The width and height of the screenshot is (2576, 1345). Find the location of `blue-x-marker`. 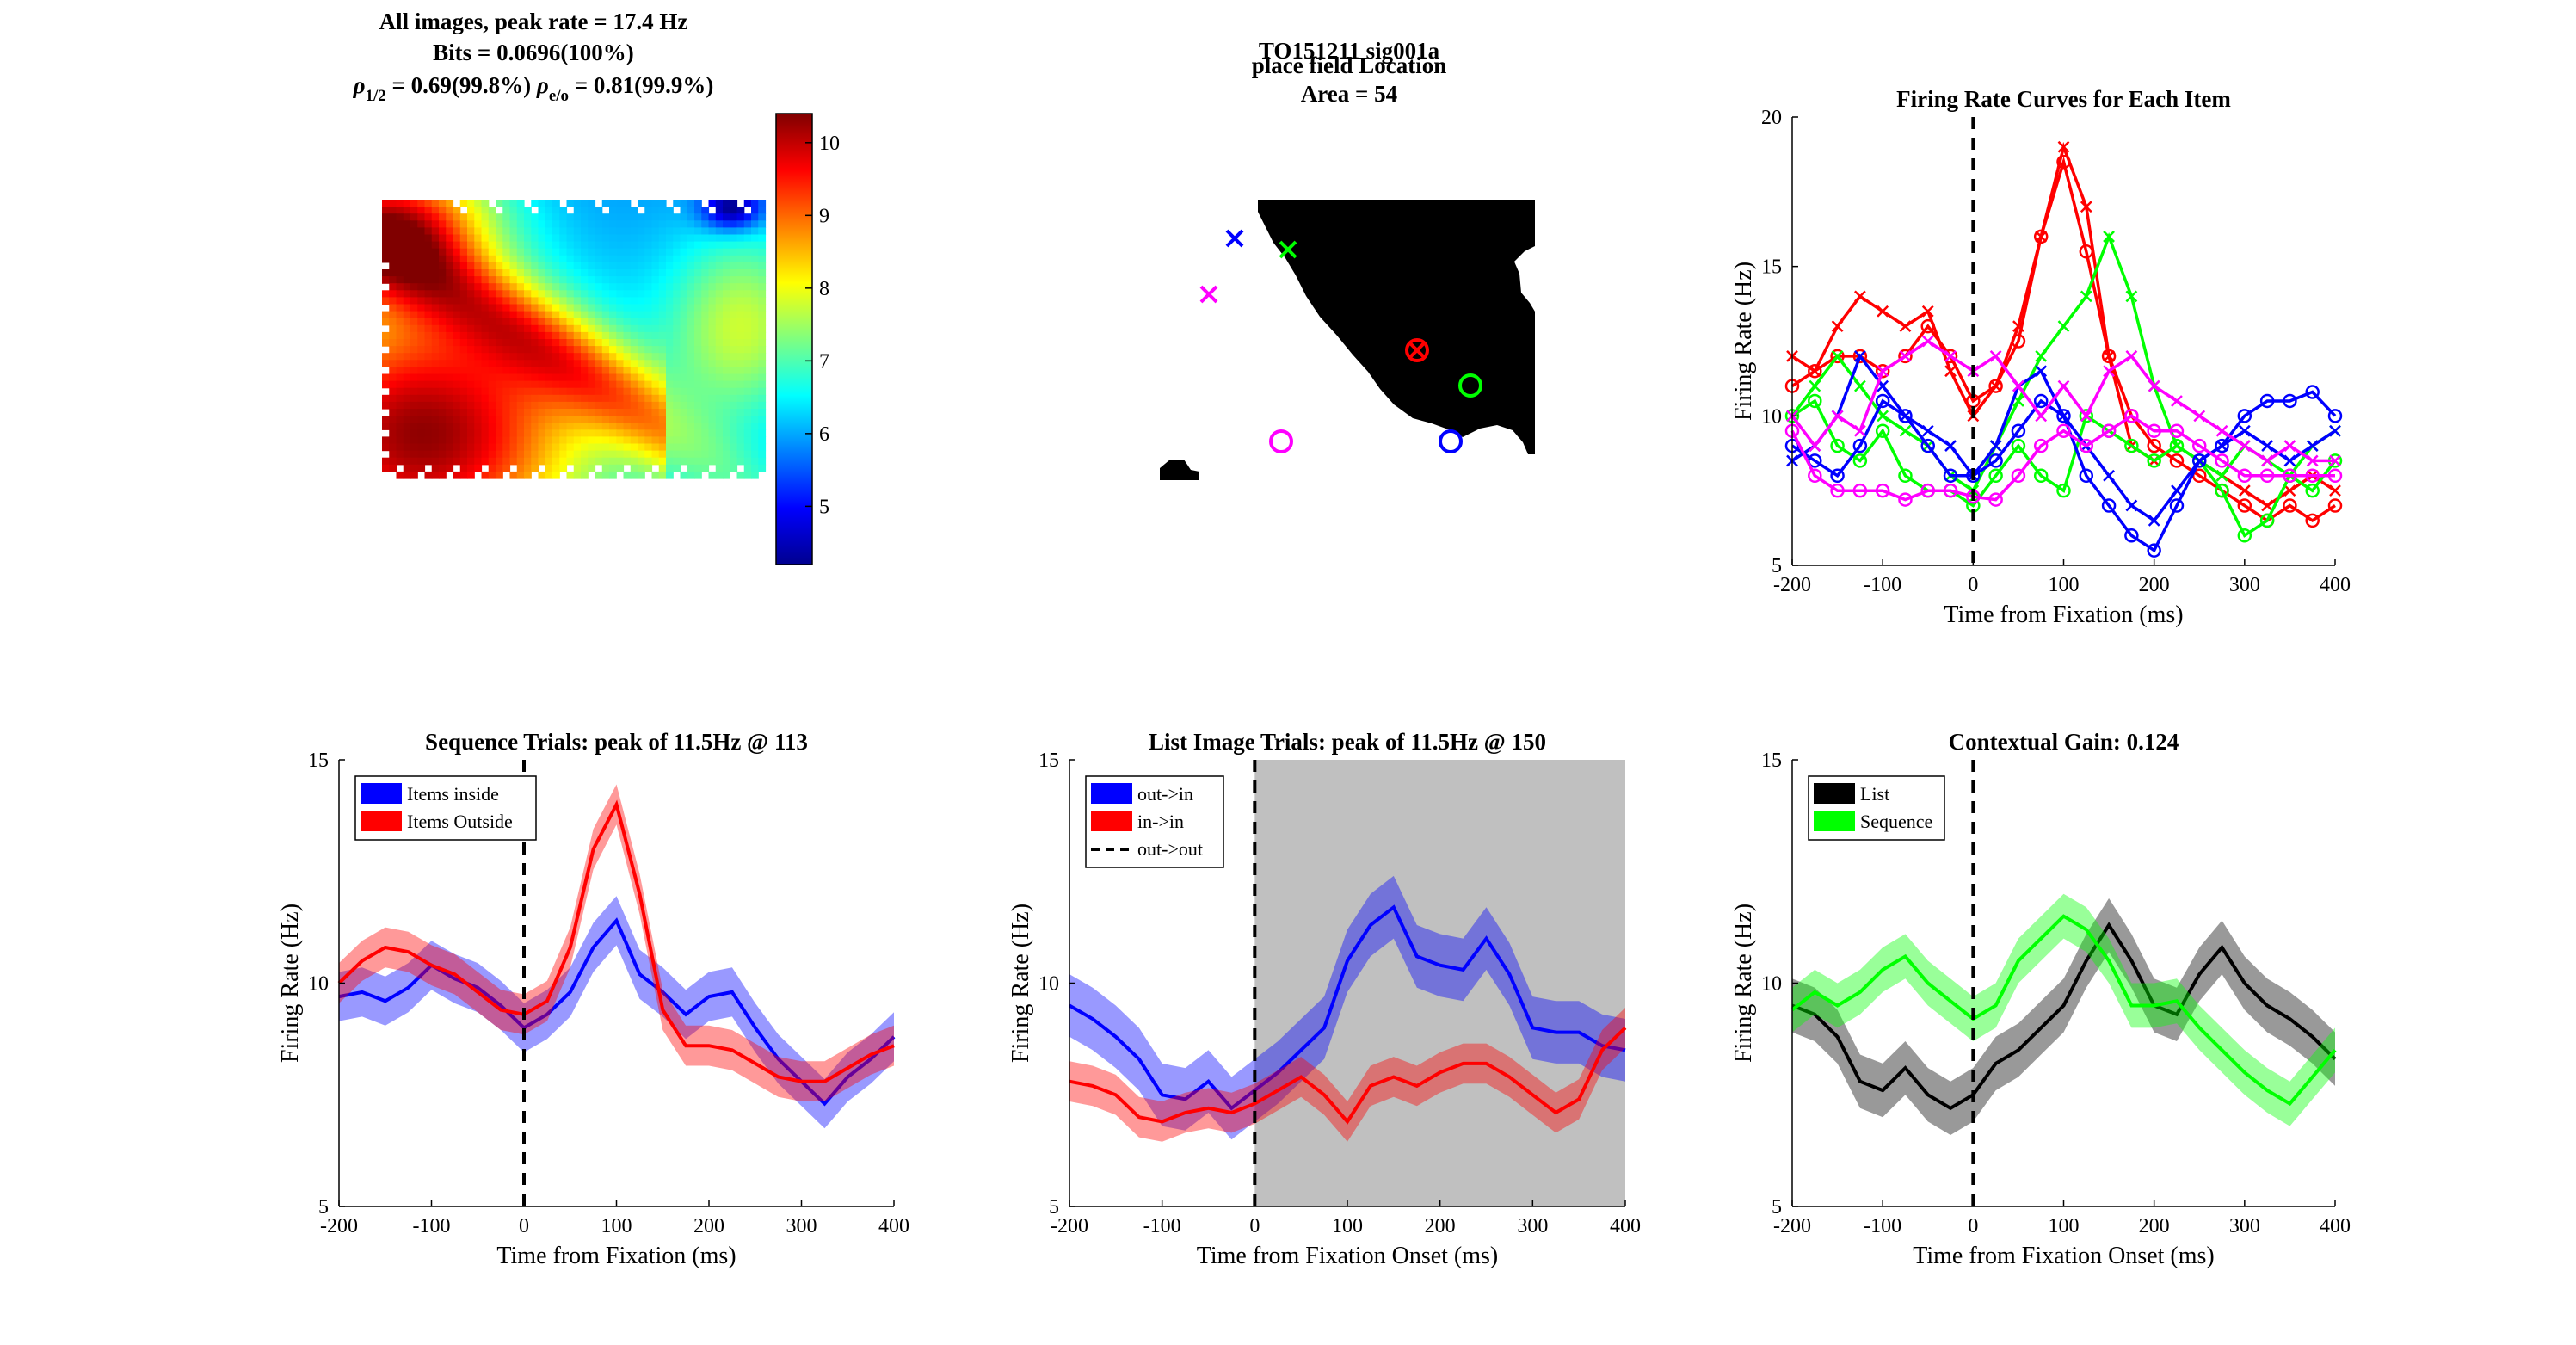

blue-x-marker is located at coordinates (1235, 238).